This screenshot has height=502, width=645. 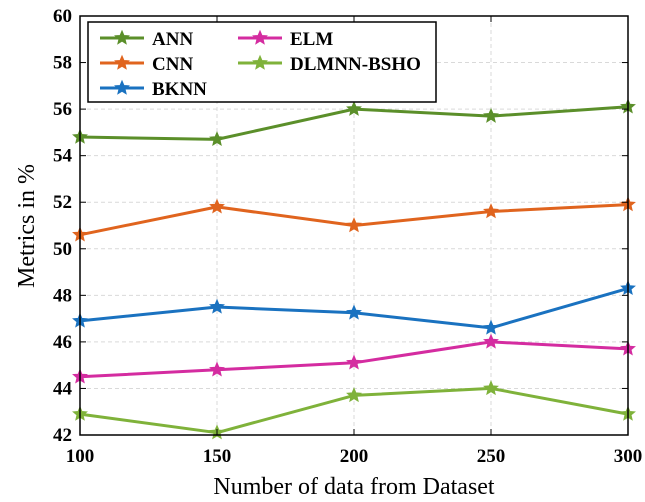 What do you see at coordinates (179, 89) in the screenshot?
I see `legend-label: BKNN` at bounding box center [179, 89].